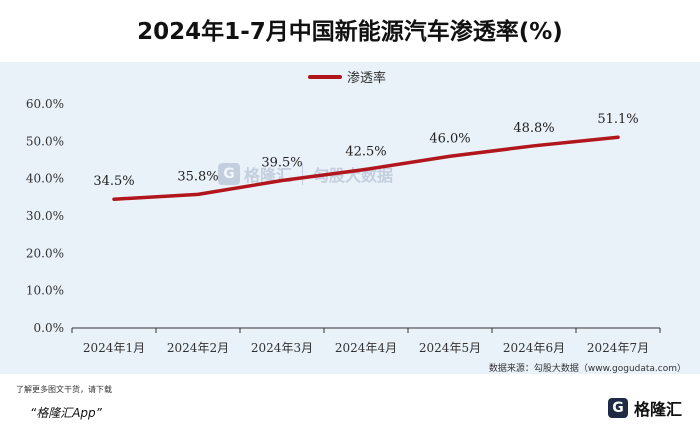  Describe the element at coordinates (450, 348) in the screenshot. I see `x-tick-label: 2024年5月` at that location.